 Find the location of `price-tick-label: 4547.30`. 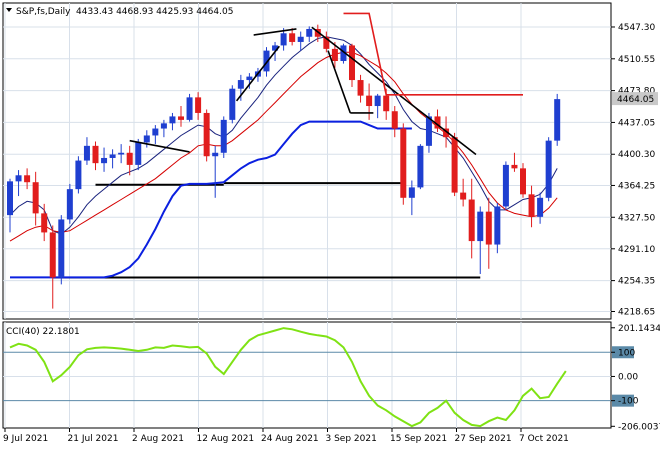

price-tick-label: 4547.30 is located at coordinates (636, 28).